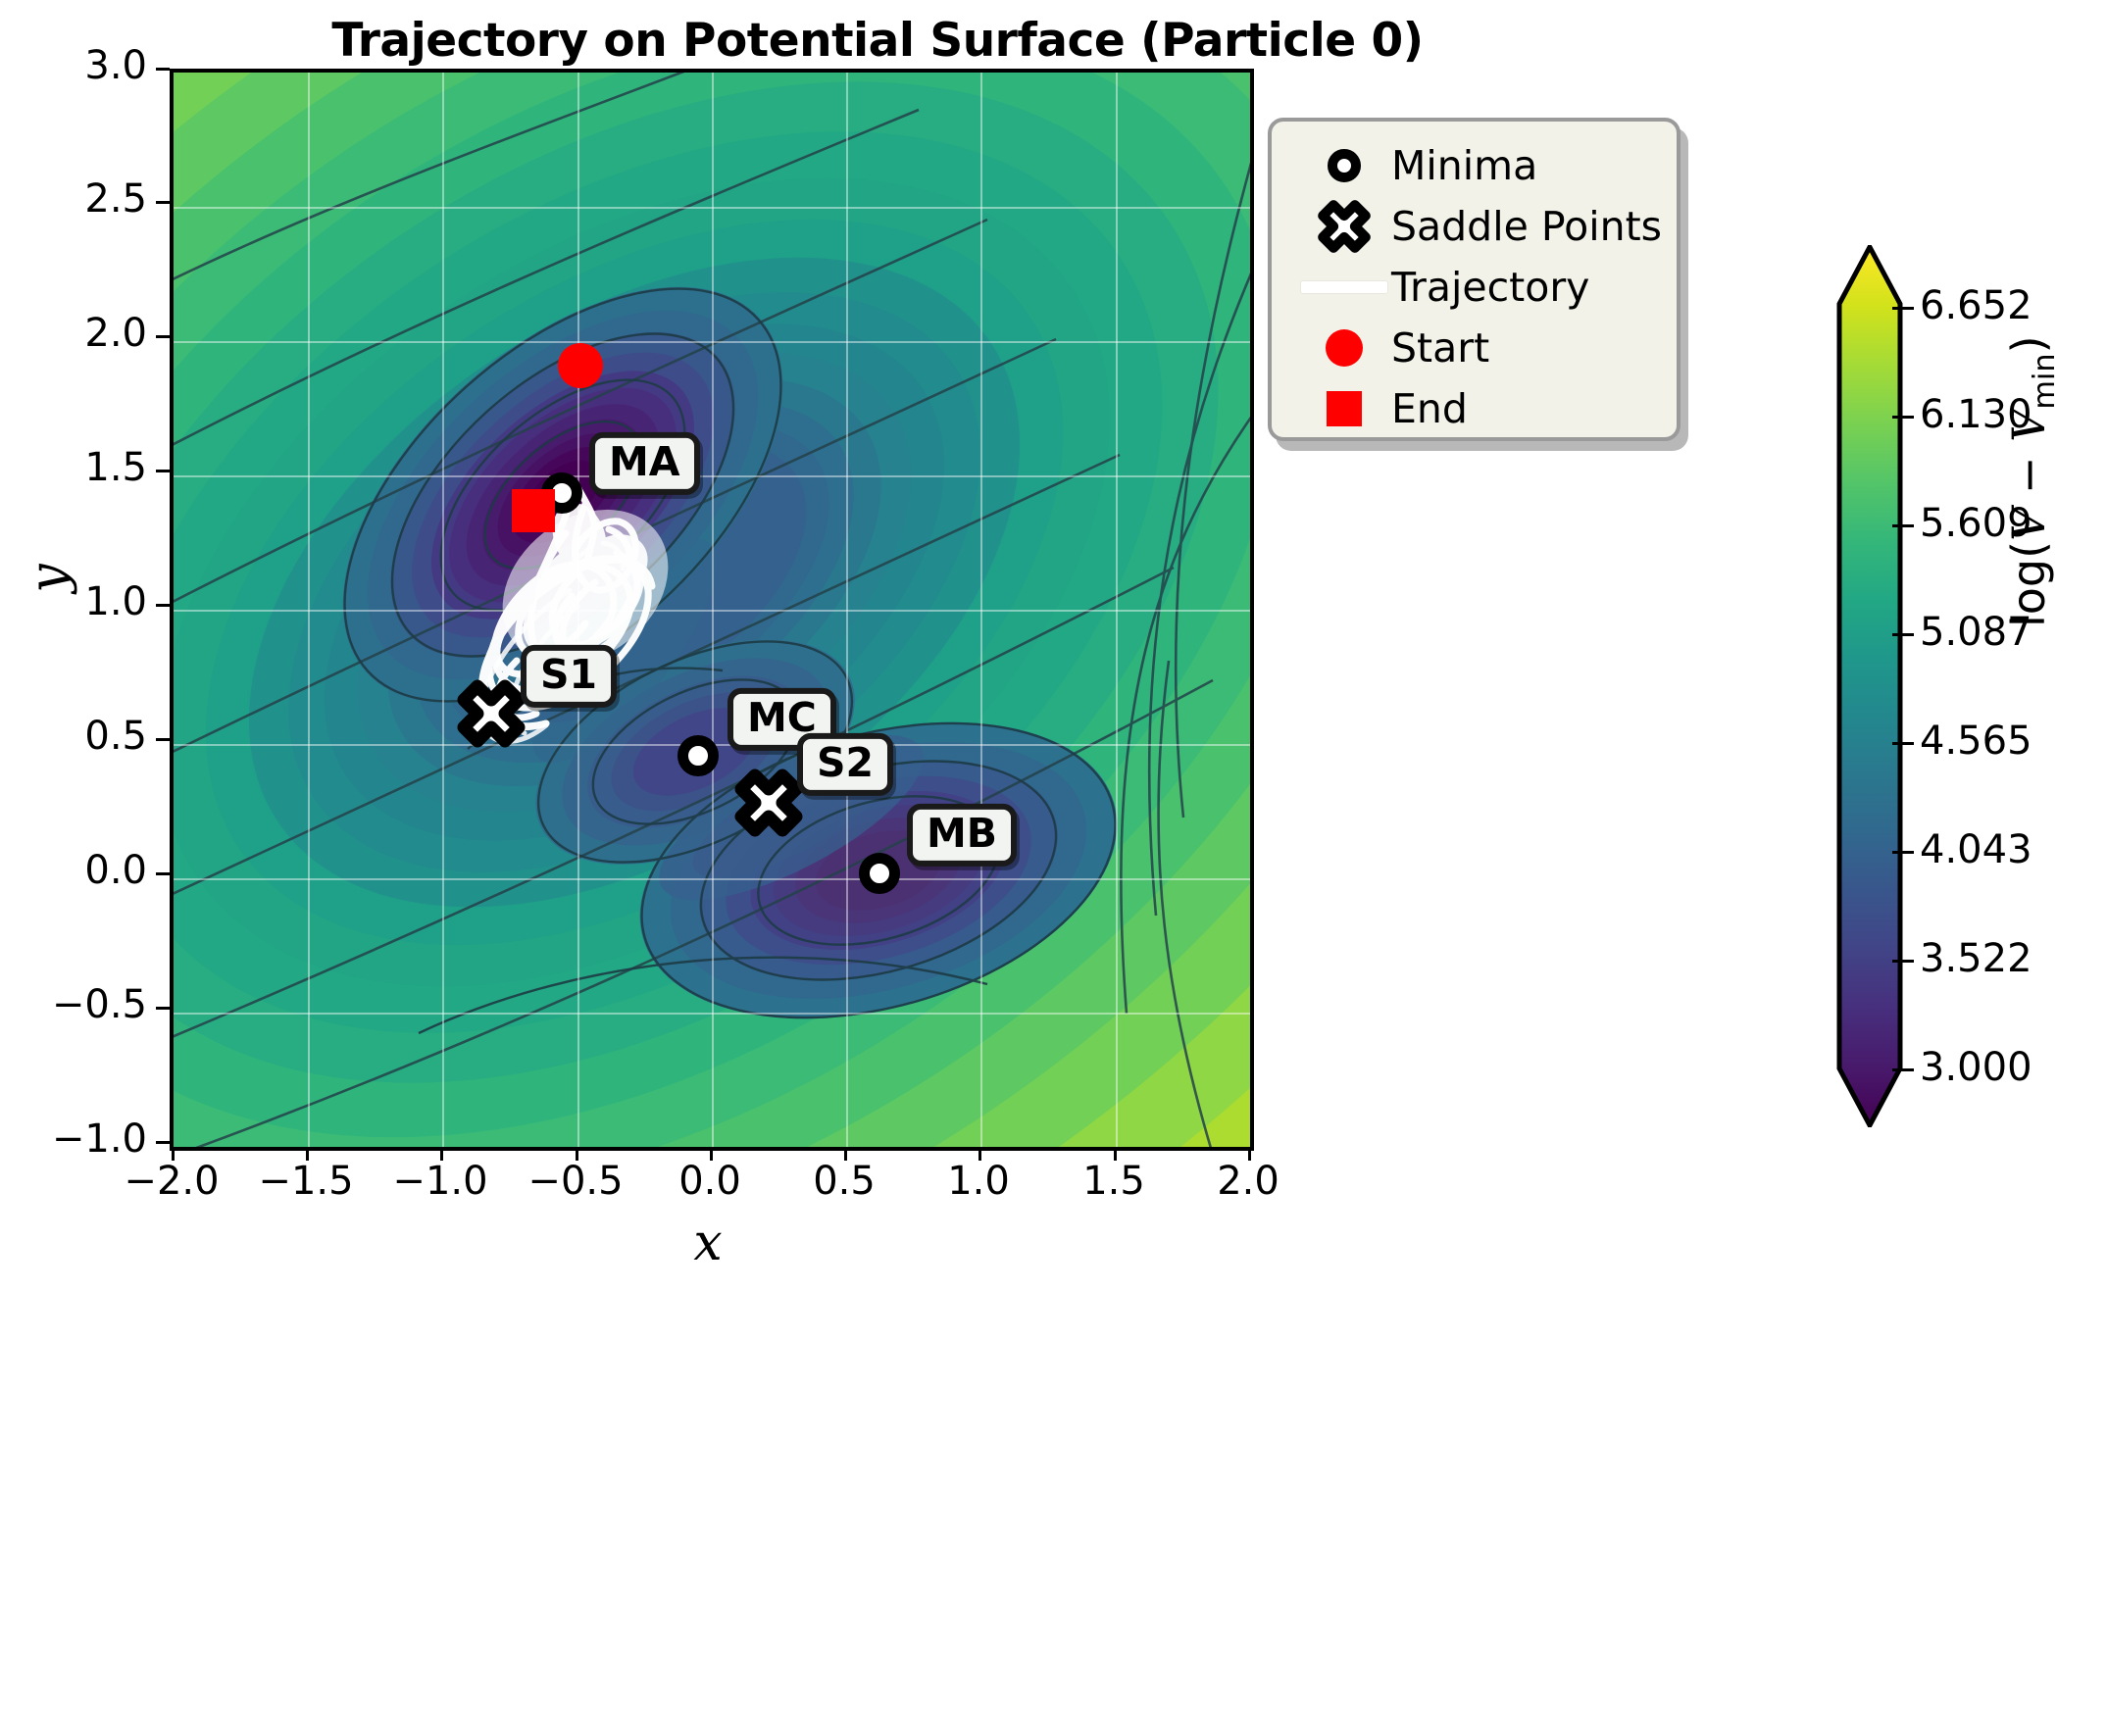  I want to click on ytick-label: 1.0, so click(115, 601).